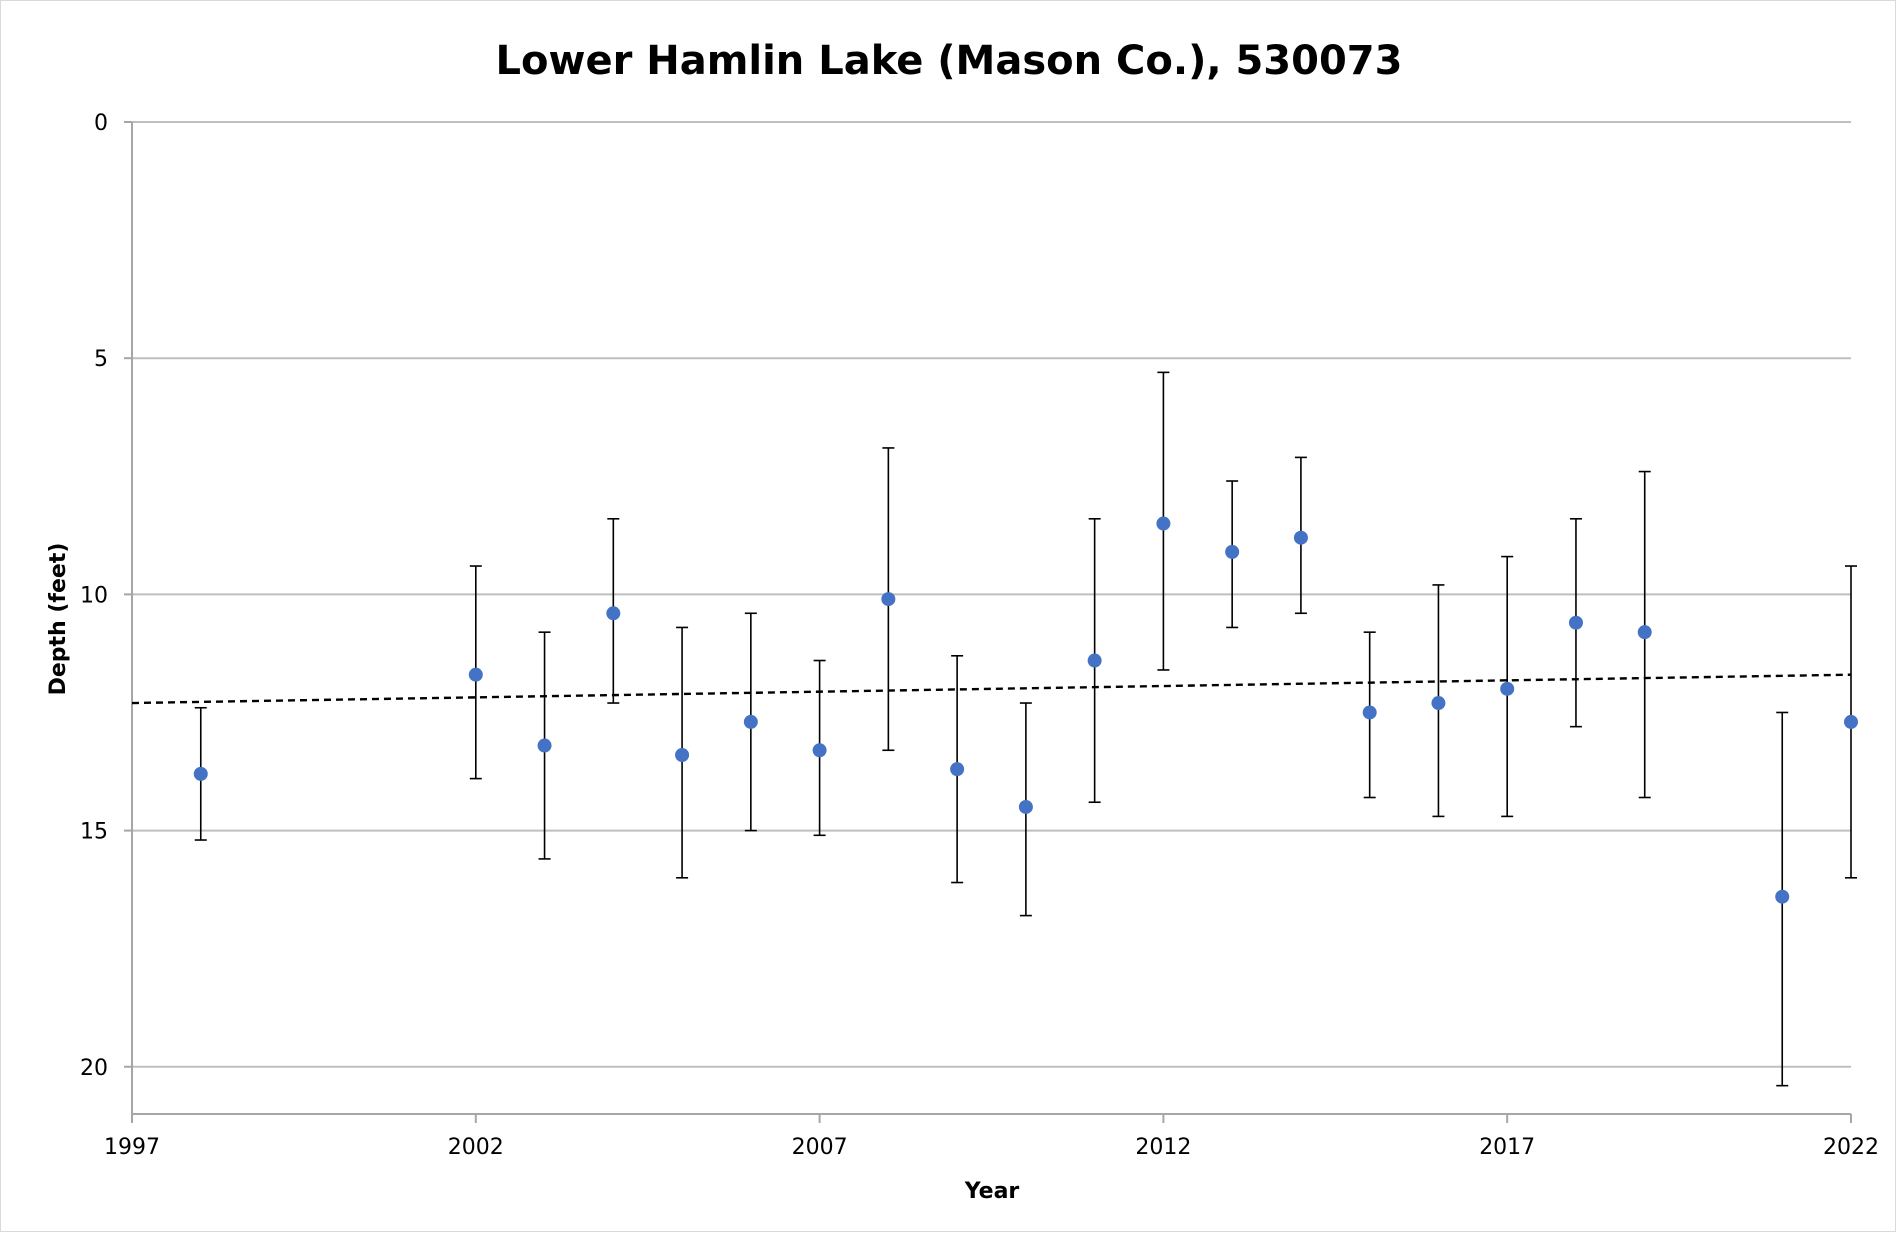 This screenshot has height=1233, width=1896. What do you see at coordinates (476, 1147) in the screenshot?
I see `x-tick-label: 2002` at bounding box center [476, 1147].